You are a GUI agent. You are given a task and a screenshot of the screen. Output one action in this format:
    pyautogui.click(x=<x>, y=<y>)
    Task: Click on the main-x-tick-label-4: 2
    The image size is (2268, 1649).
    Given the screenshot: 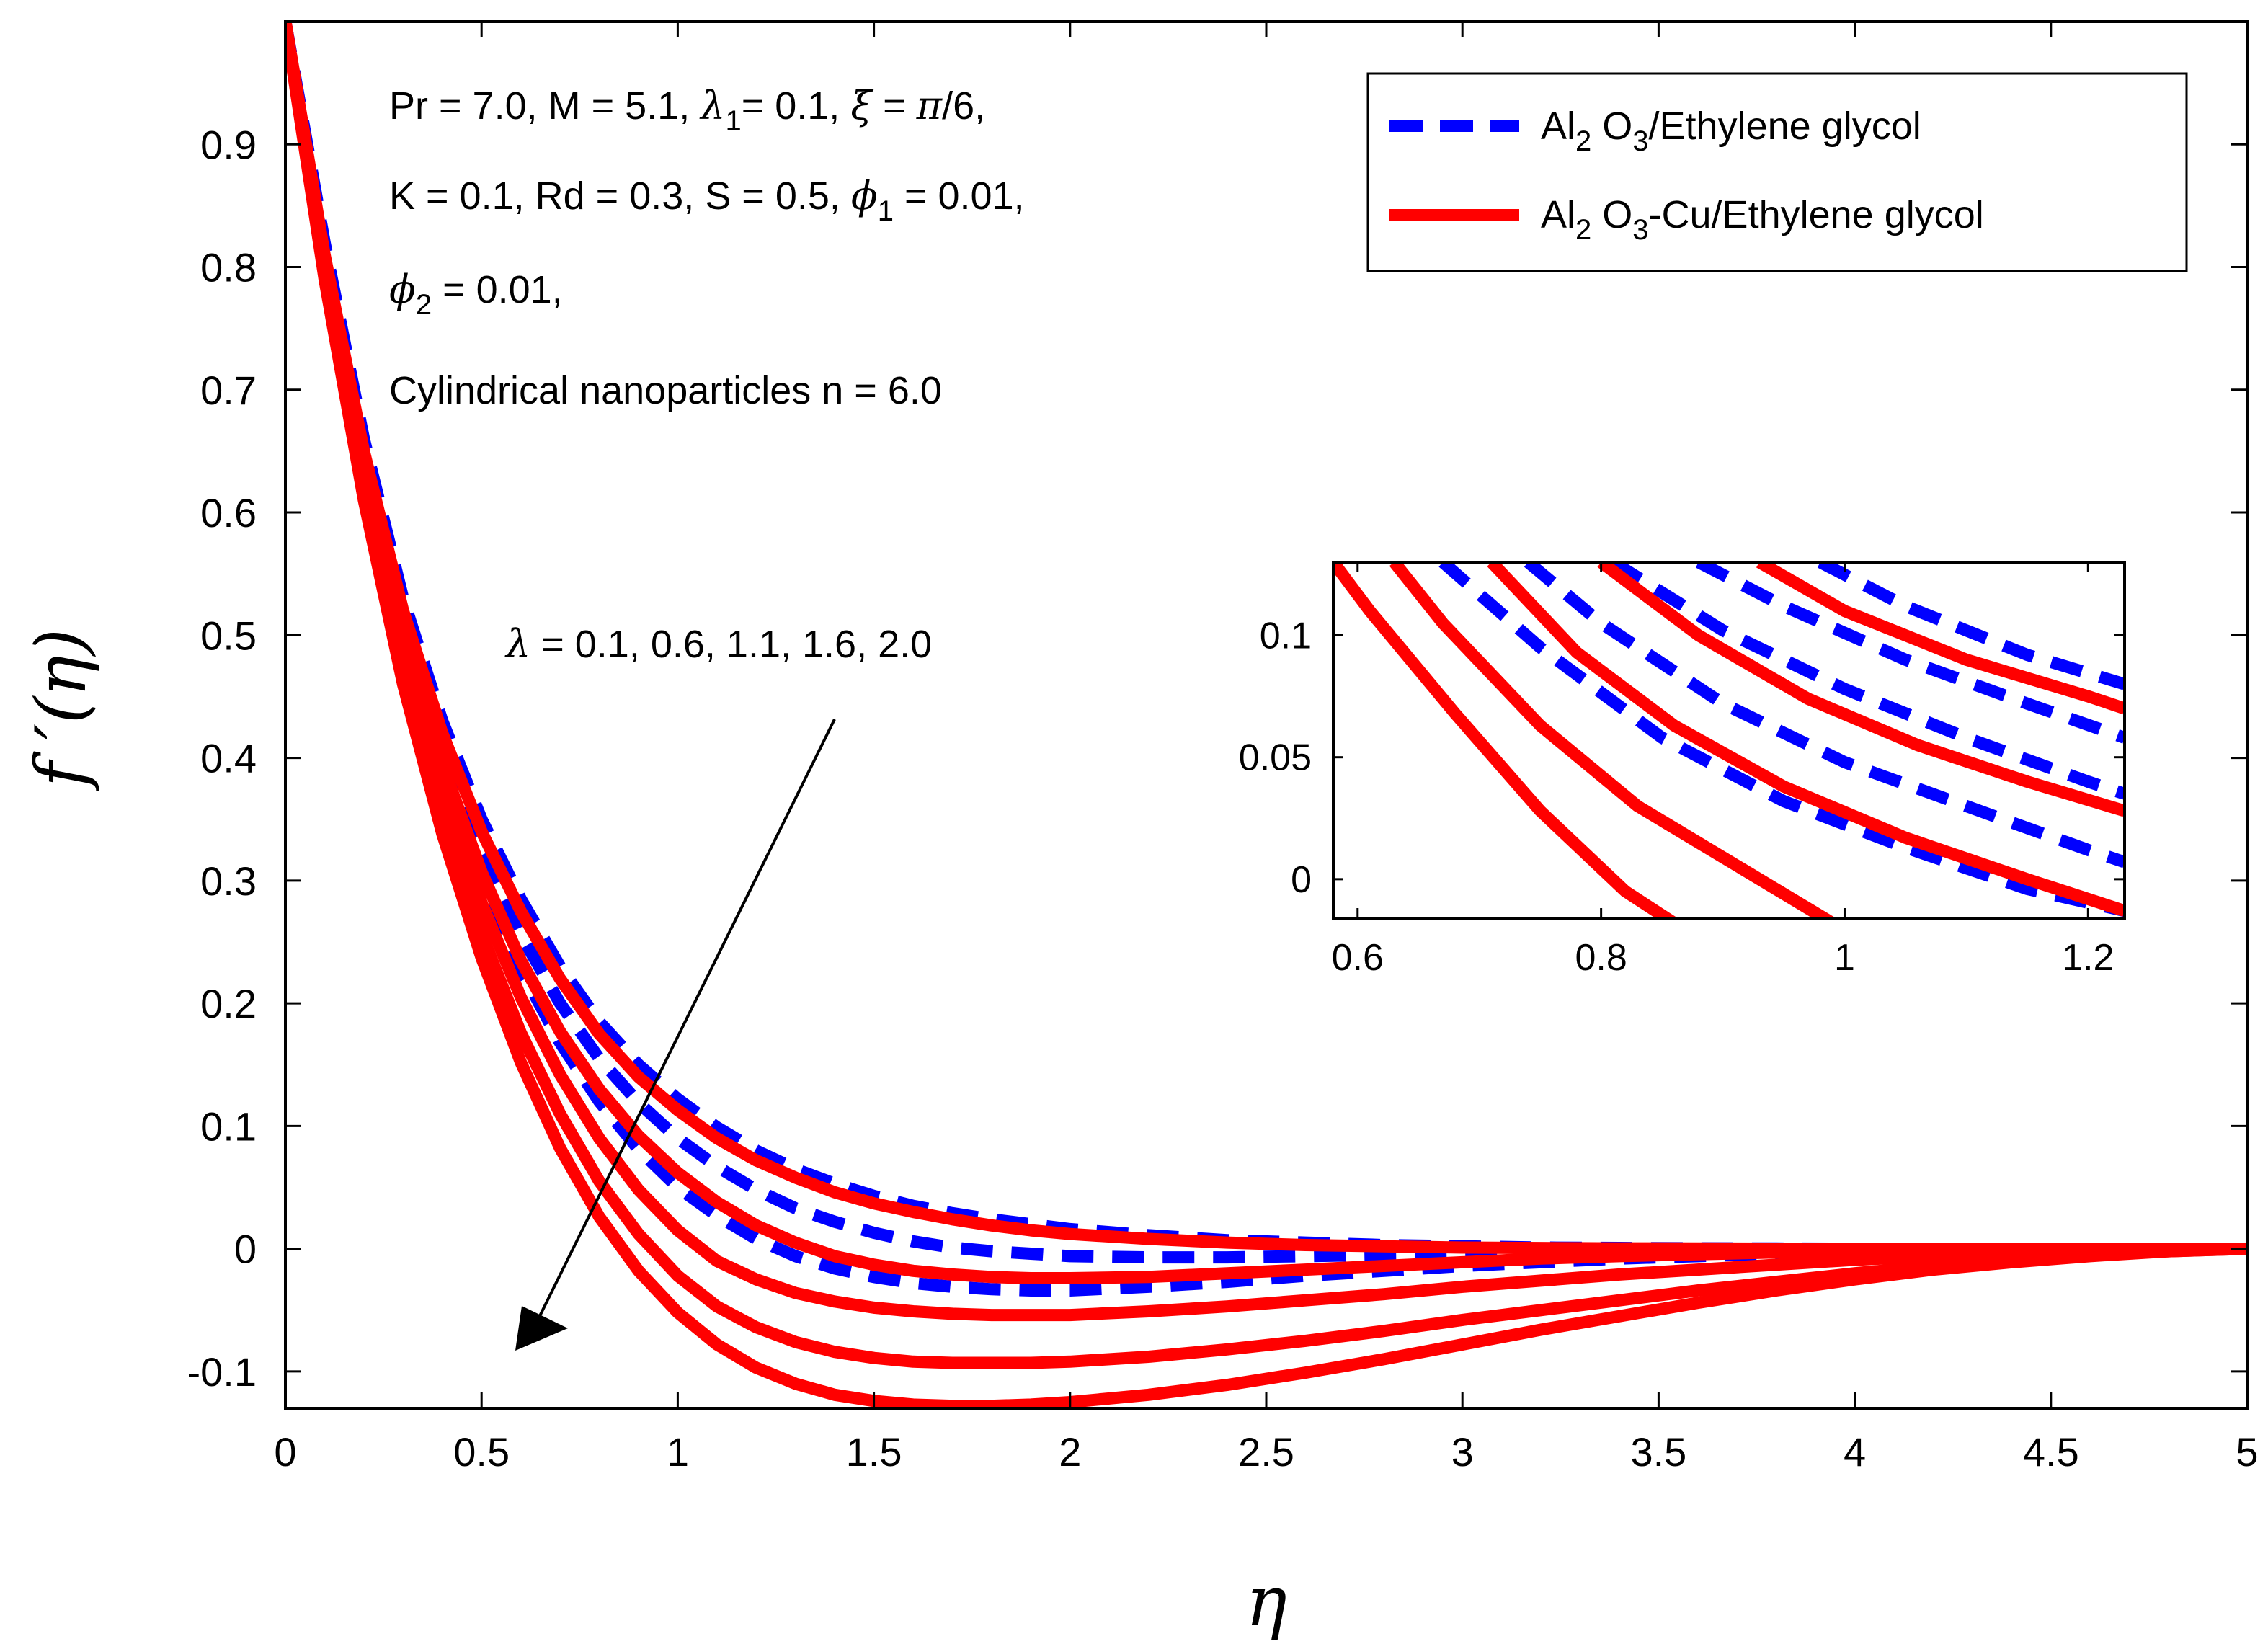 What is the action you would take?
    pyautogui.click(x=1070, y=1452)
    